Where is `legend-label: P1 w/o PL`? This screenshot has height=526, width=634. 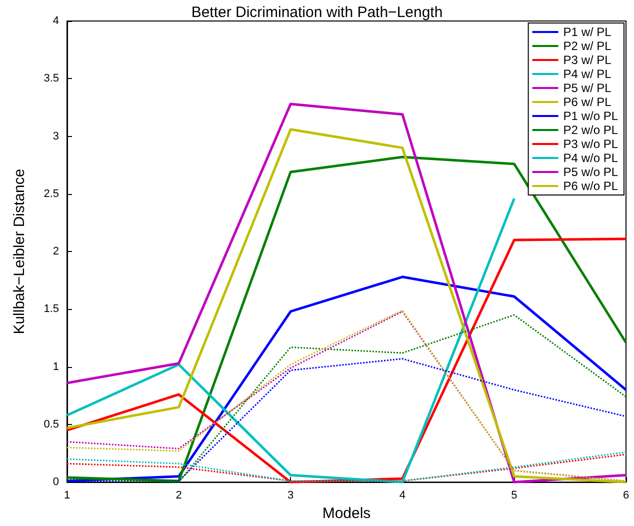 legend-label: P1 w/o PL is located at coordinates (590, 116).